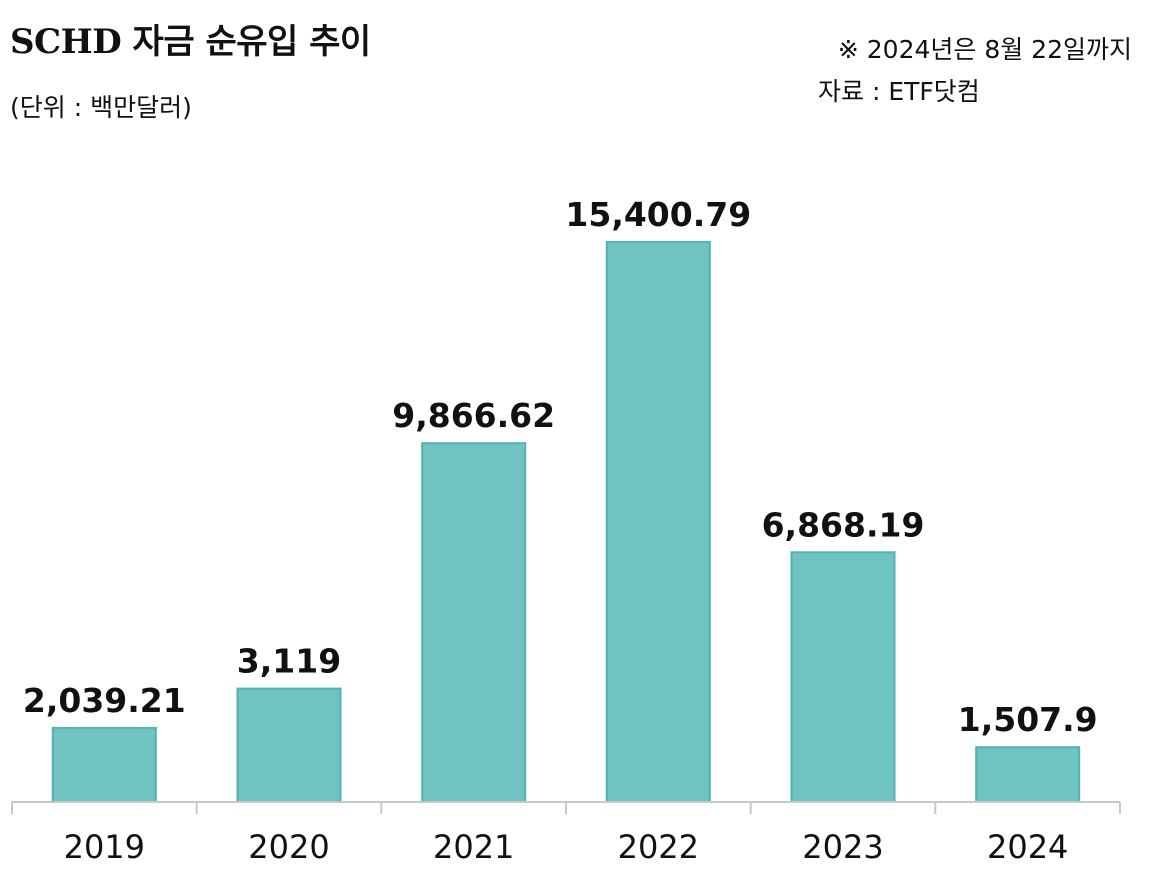 The height and width of the screenshot is (880, 1156). What do you see at coordinates (101, 107) in the screenshot?
I see `unit-label: (단위 : 백만달러)` at bounding box center [101, 107].